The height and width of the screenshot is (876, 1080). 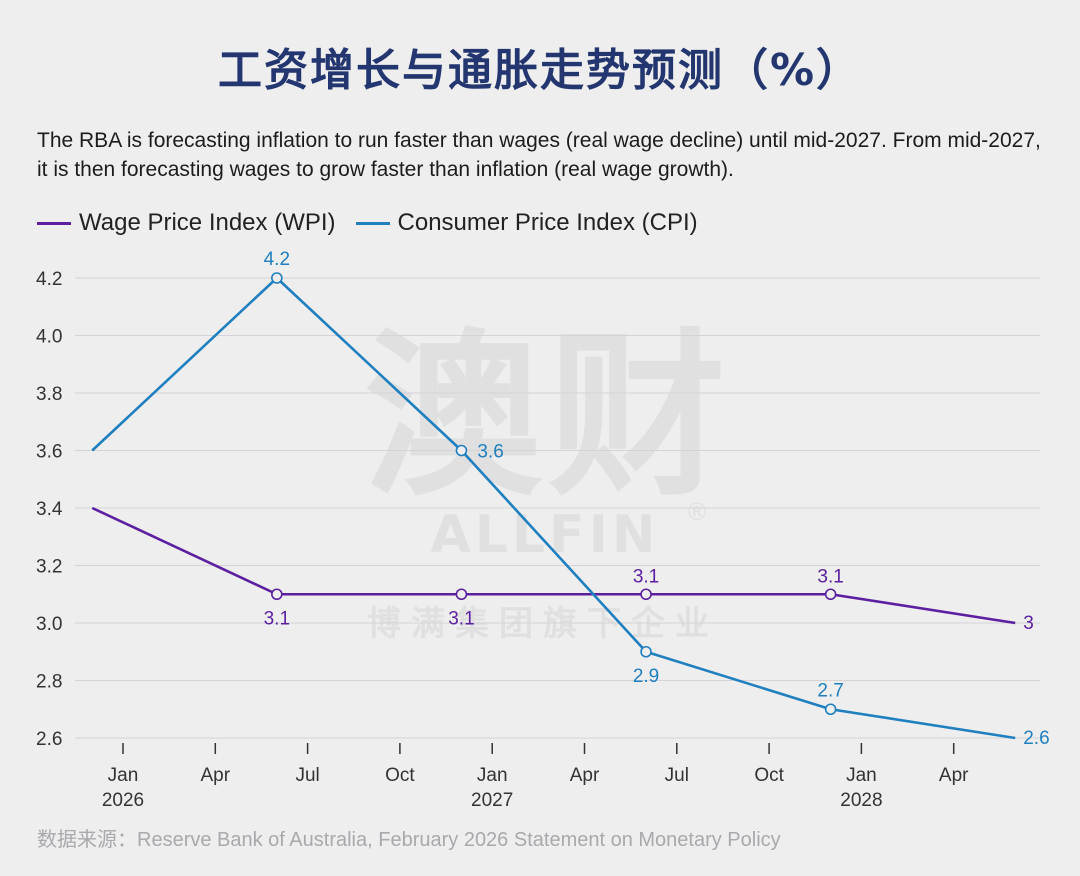 I want to click on series-line-wpi, so click(x=553, y=565).